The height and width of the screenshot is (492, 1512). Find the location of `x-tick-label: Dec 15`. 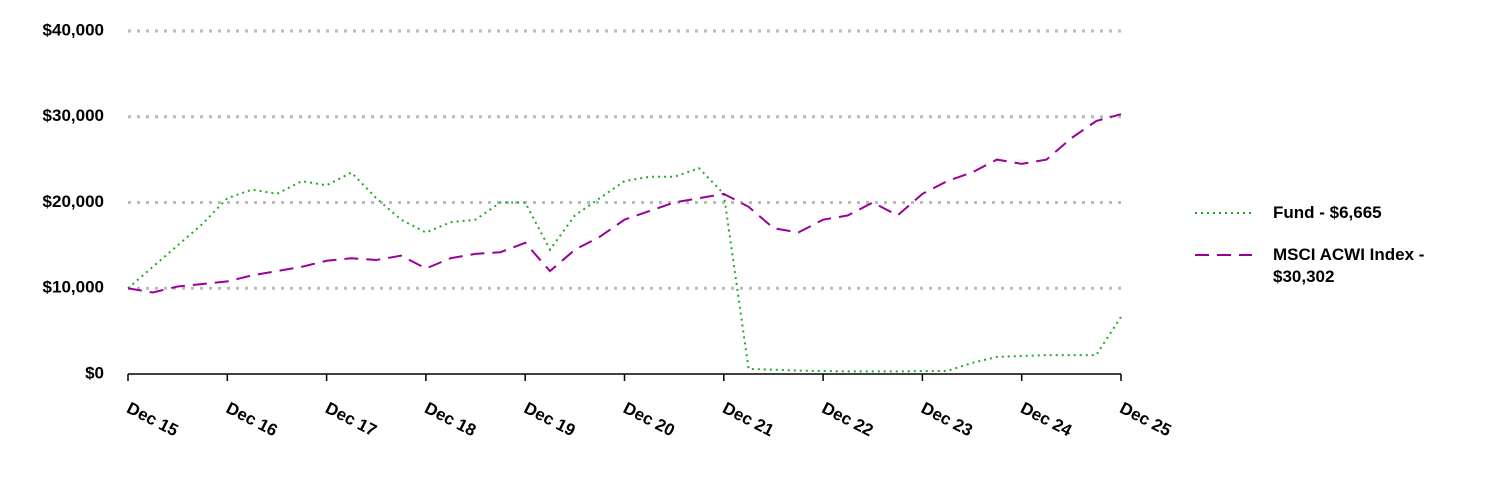

x-tick-label: Dec 15 is located at coordinates (152, 419).